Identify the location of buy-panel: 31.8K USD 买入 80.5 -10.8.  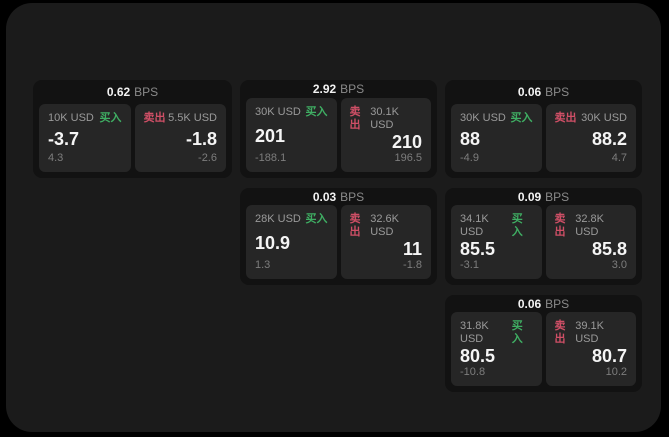
(496, 349).